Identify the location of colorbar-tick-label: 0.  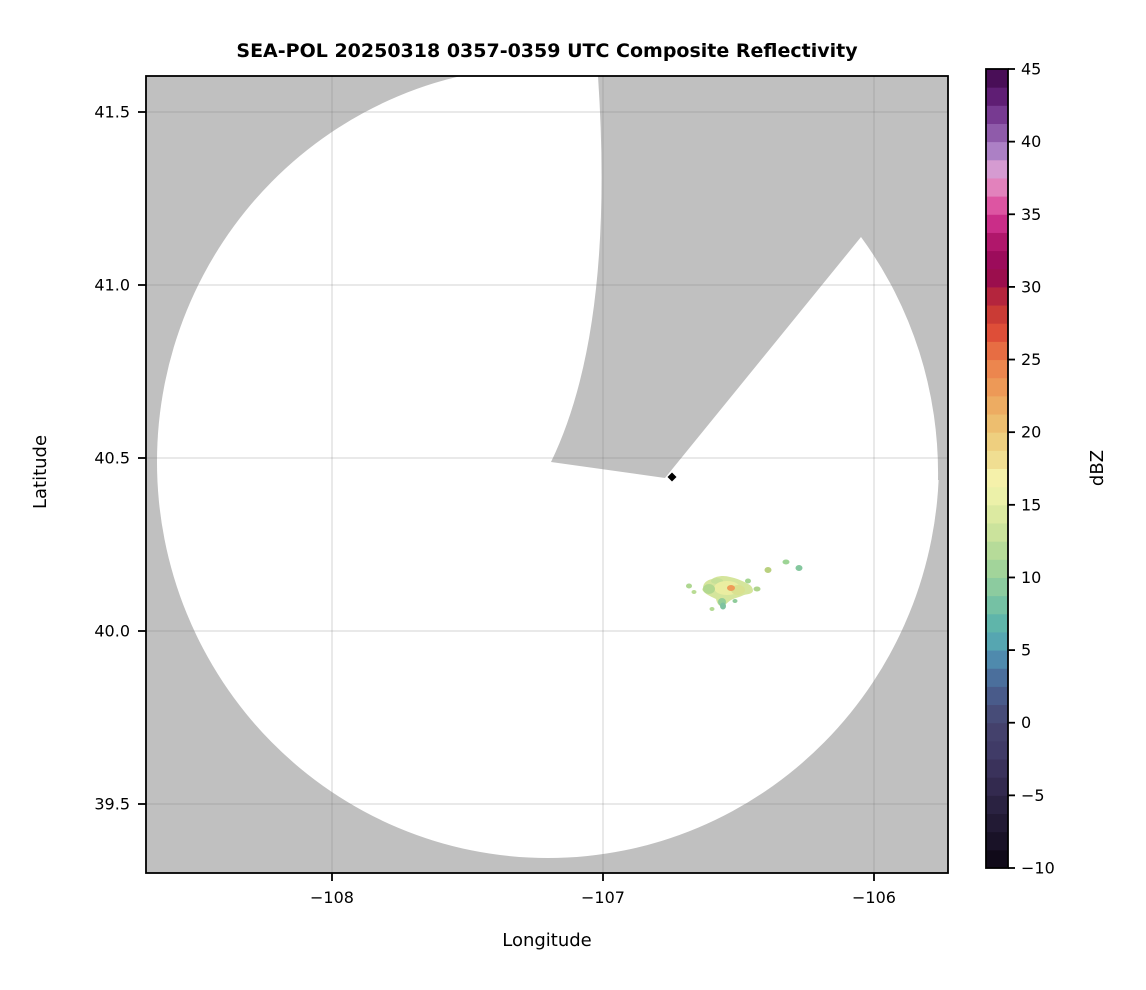
(1026, 722).